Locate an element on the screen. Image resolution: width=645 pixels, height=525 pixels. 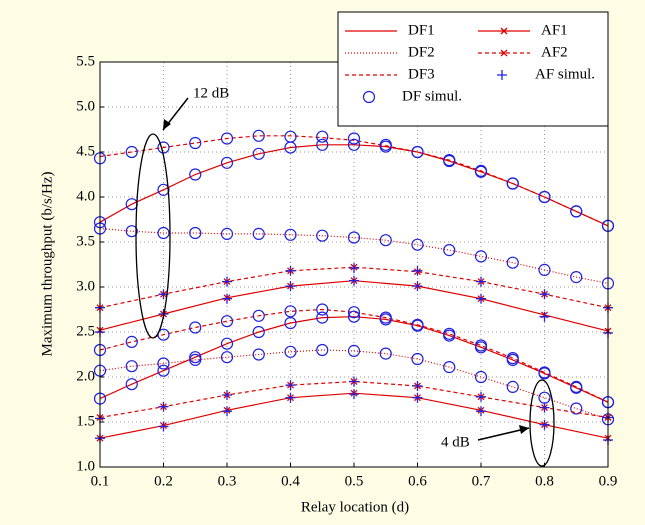
y-tick-label: 1.0 is located at coordinates (85, 466).